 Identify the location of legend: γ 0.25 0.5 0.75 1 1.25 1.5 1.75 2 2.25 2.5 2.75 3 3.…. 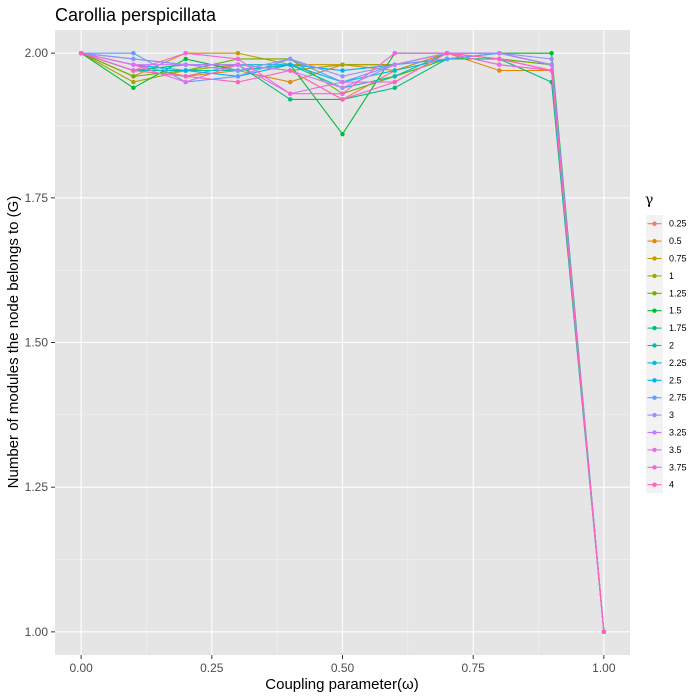
(666, 343).